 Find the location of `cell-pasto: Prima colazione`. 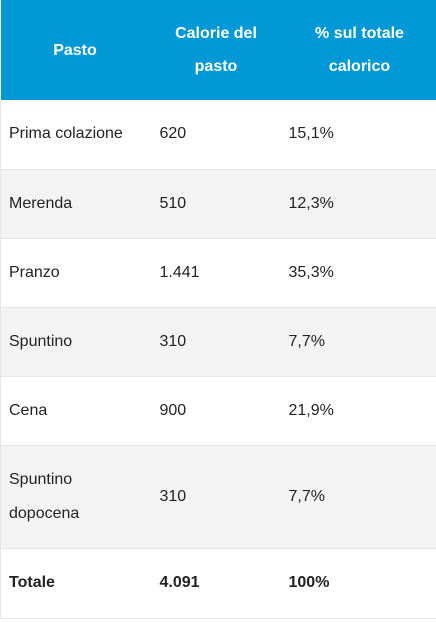

cell-pasto: Prima colazione is located at coordinates (75, 135).